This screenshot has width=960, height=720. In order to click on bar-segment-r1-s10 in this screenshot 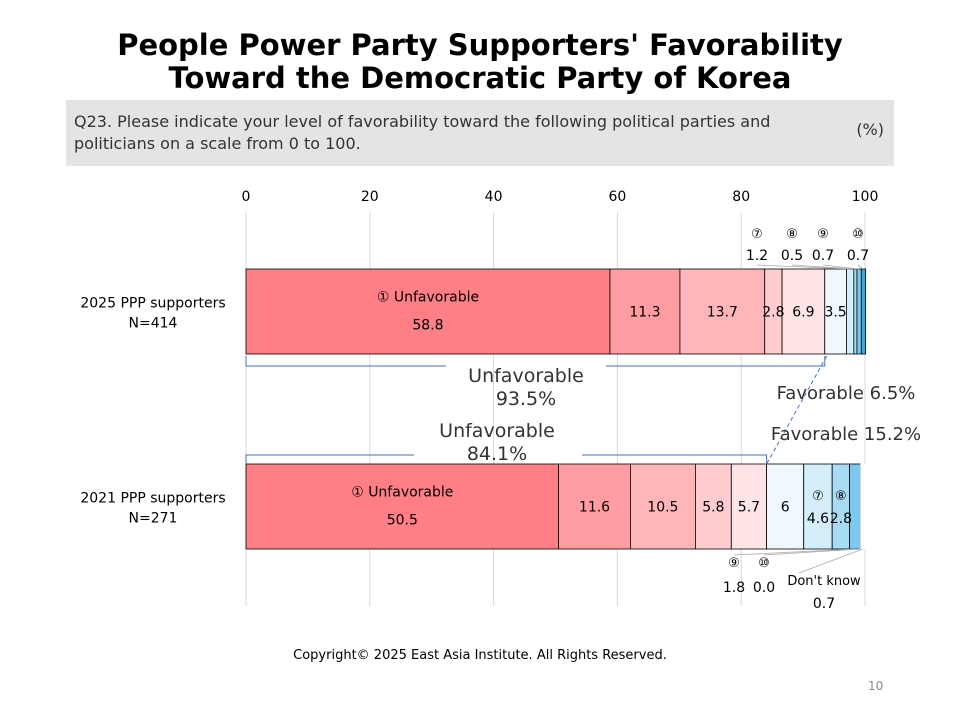, I will do `click(863, 506)`.